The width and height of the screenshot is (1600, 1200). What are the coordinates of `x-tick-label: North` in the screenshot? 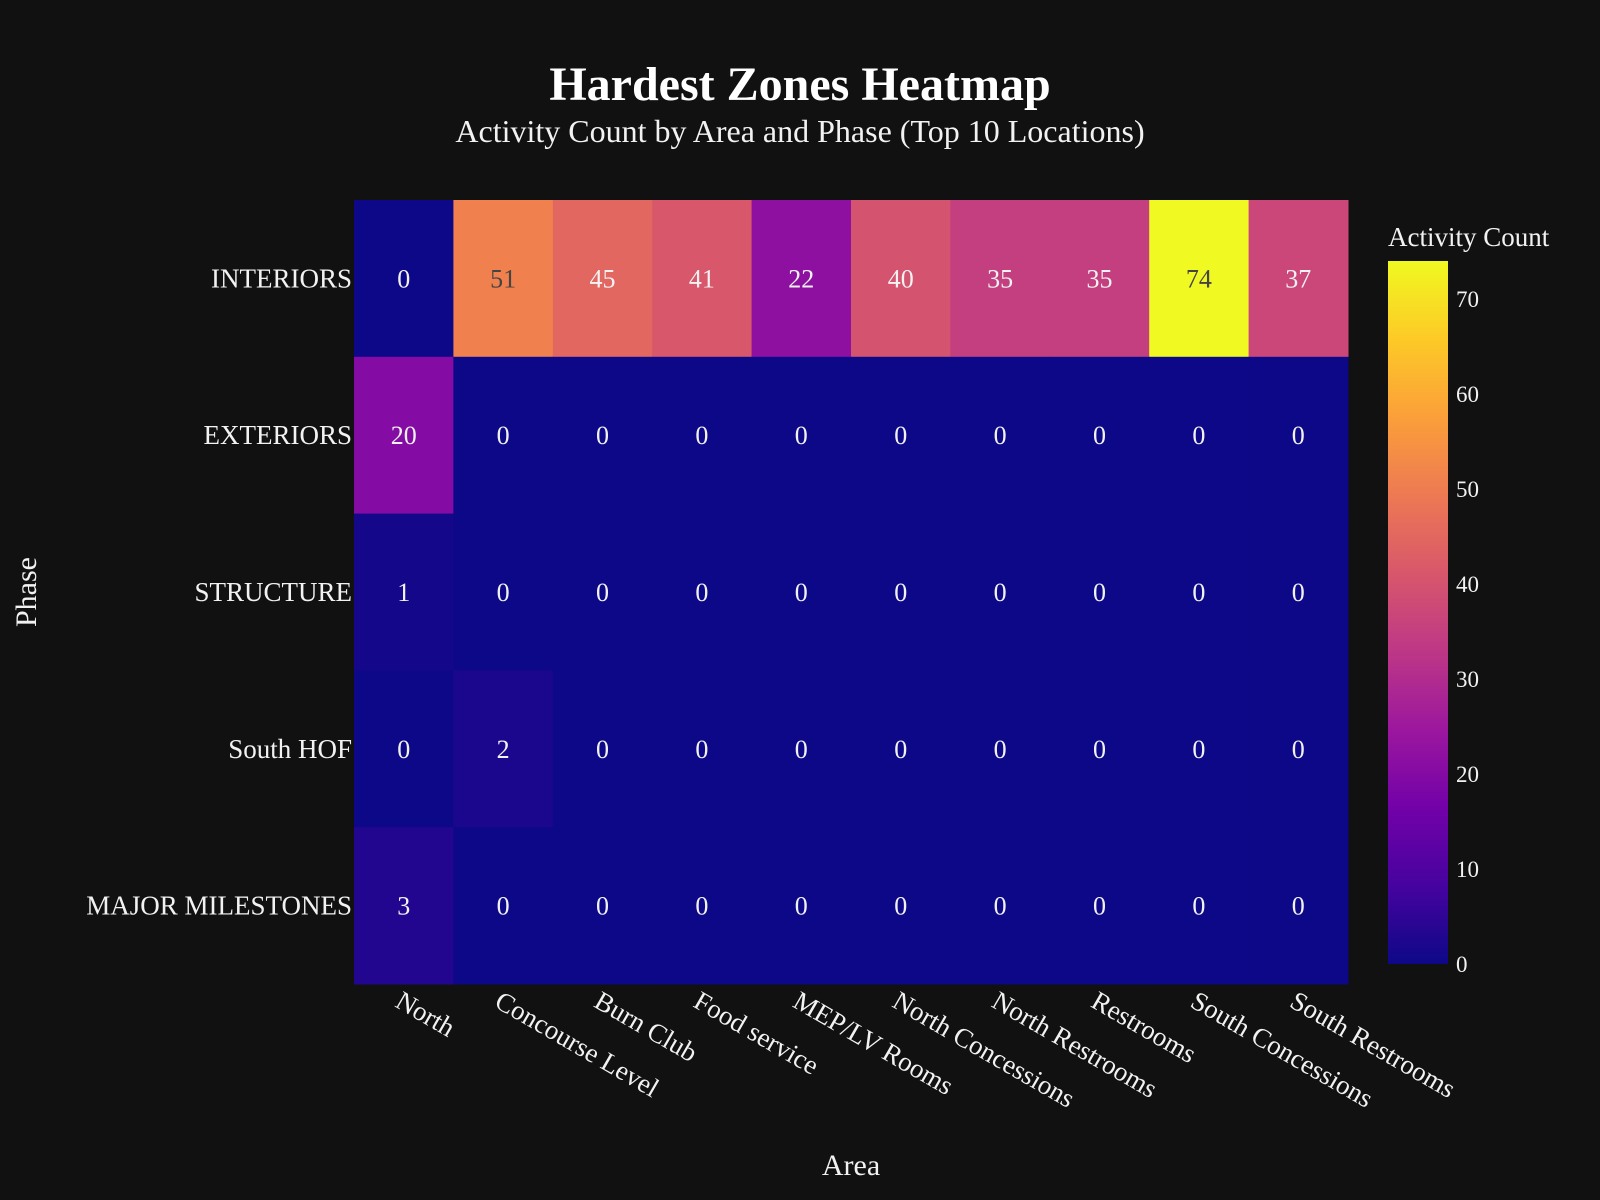 It's located at (426, 1014).